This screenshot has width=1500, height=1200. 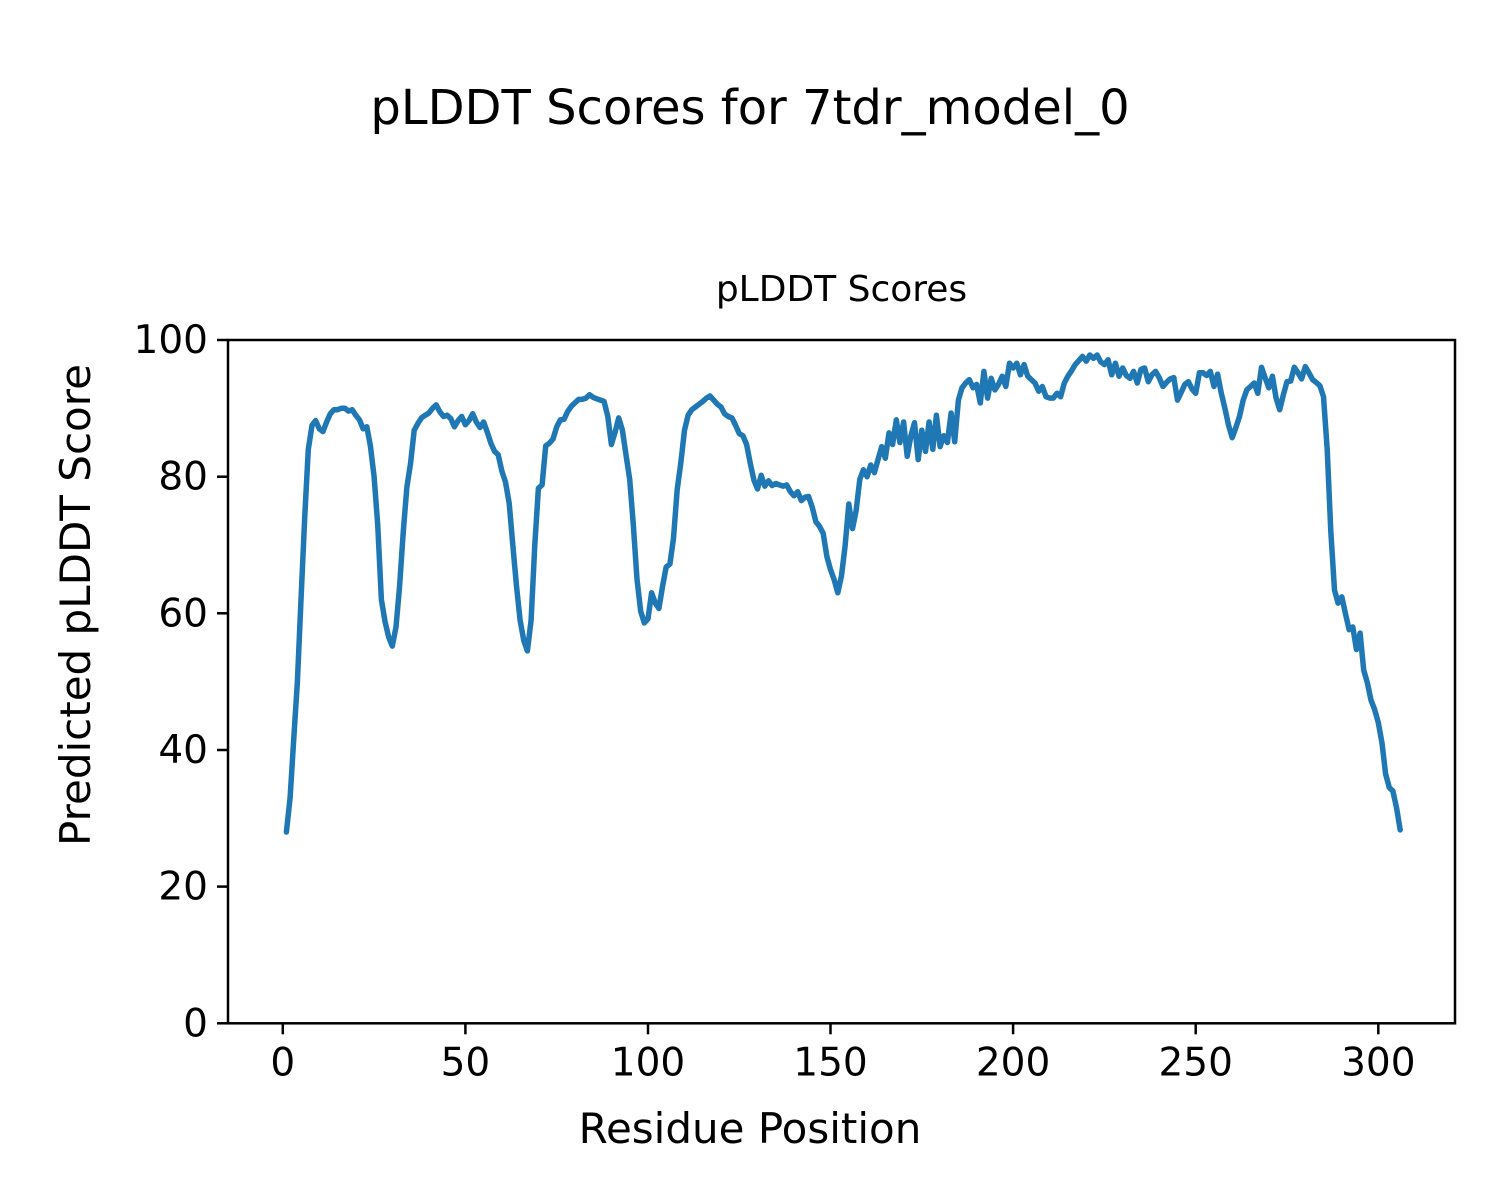 What do you see at coordinates (750, 1128) in the screenshot?
I see `x-axis-label: Residue Position` at bounding box center [750, 1128].